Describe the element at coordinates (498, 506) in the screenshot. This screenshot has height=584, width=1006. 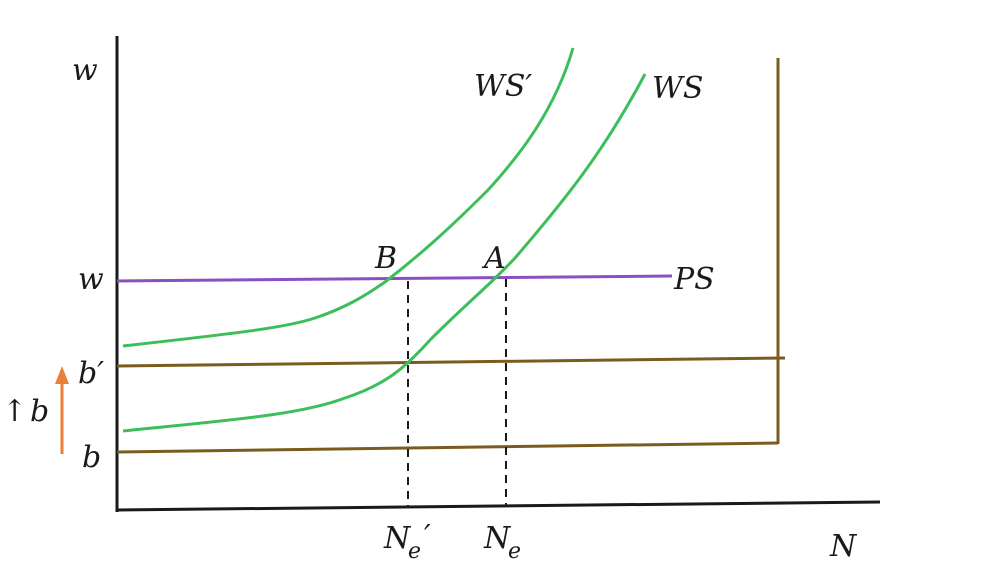
I see `x-axis` at that location.